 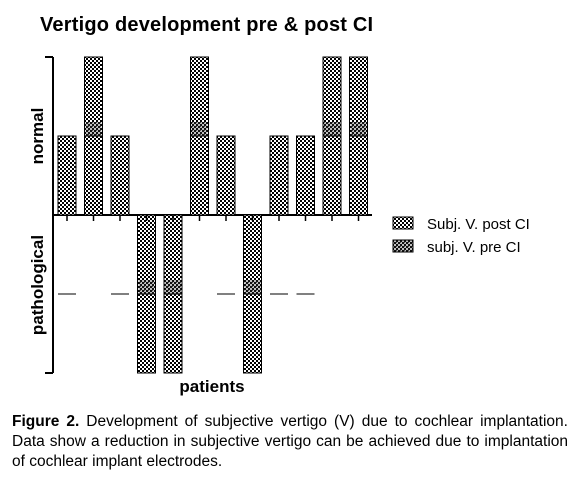 What do you see at coordinates (37, 285) in the screenshot?
I see `y-label-pathological: pathological` at bounding box center [37, 285].